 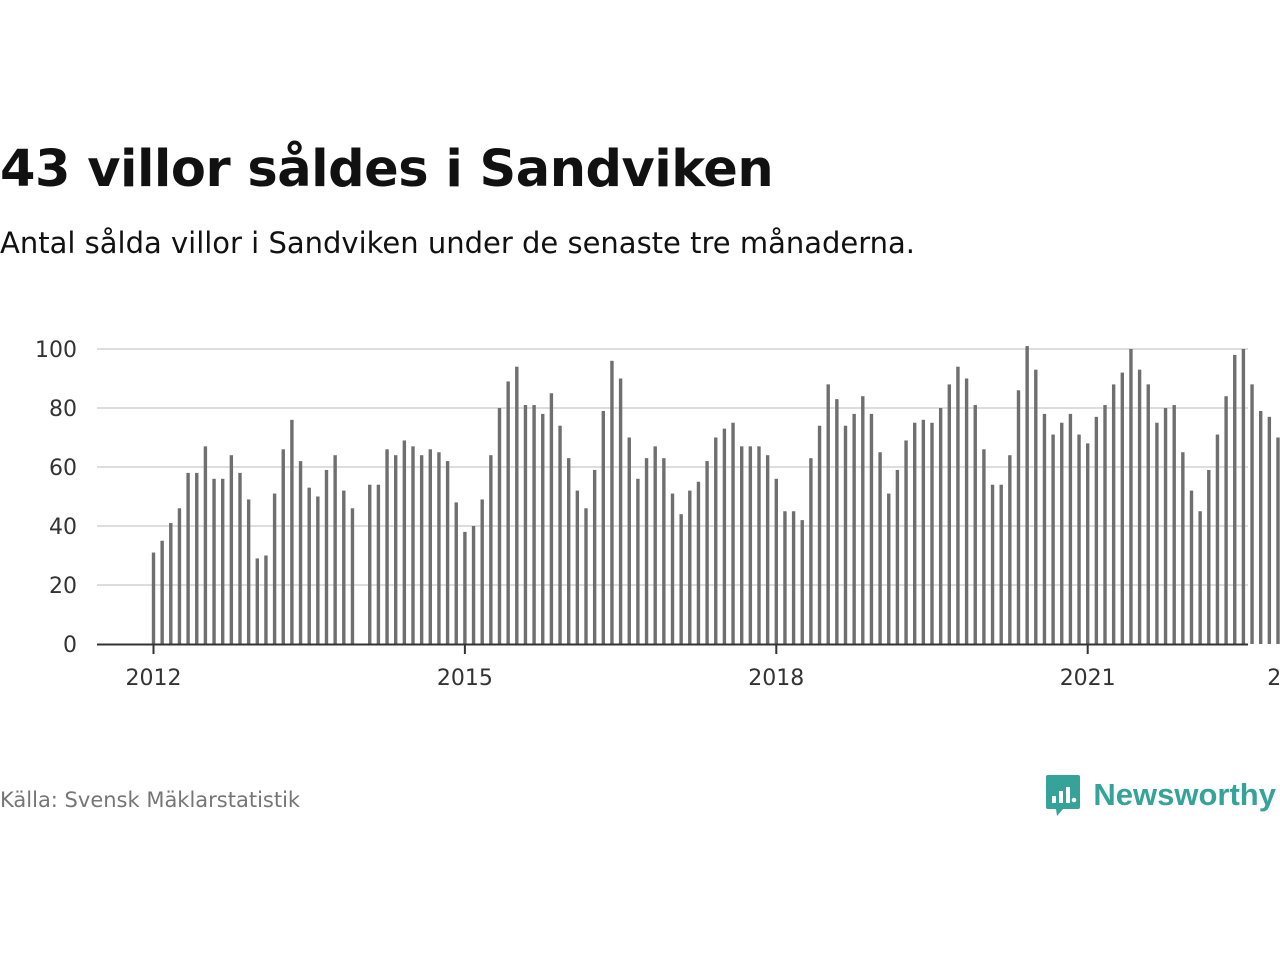 I want to click on x-tick-label: 2023, so click(x=1273, y=678).